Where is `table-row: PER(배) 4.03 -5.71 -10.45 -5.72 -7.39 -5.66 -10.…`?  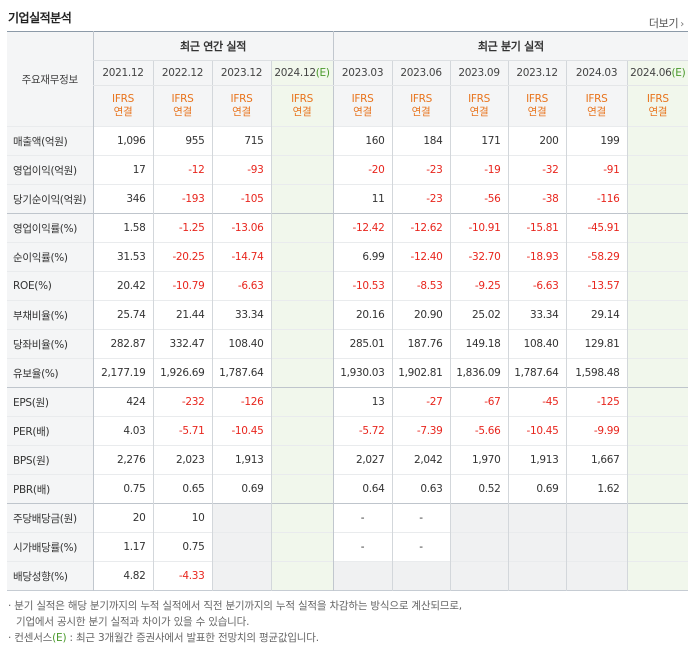
table-row: PER(배) 4.03 -5.71 -10.45 -5.72 -7.39 -5.66 -10.… is located at coordinates (348, 431).